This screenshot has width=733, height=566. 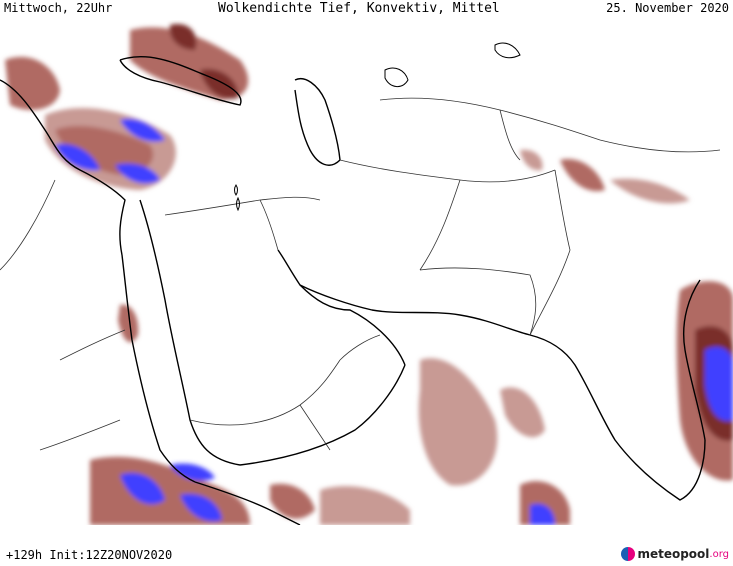 What do you see at coordinates (694, 360) in the screenshot?
I see `coast-india-east` at bounding box center [694, 360].